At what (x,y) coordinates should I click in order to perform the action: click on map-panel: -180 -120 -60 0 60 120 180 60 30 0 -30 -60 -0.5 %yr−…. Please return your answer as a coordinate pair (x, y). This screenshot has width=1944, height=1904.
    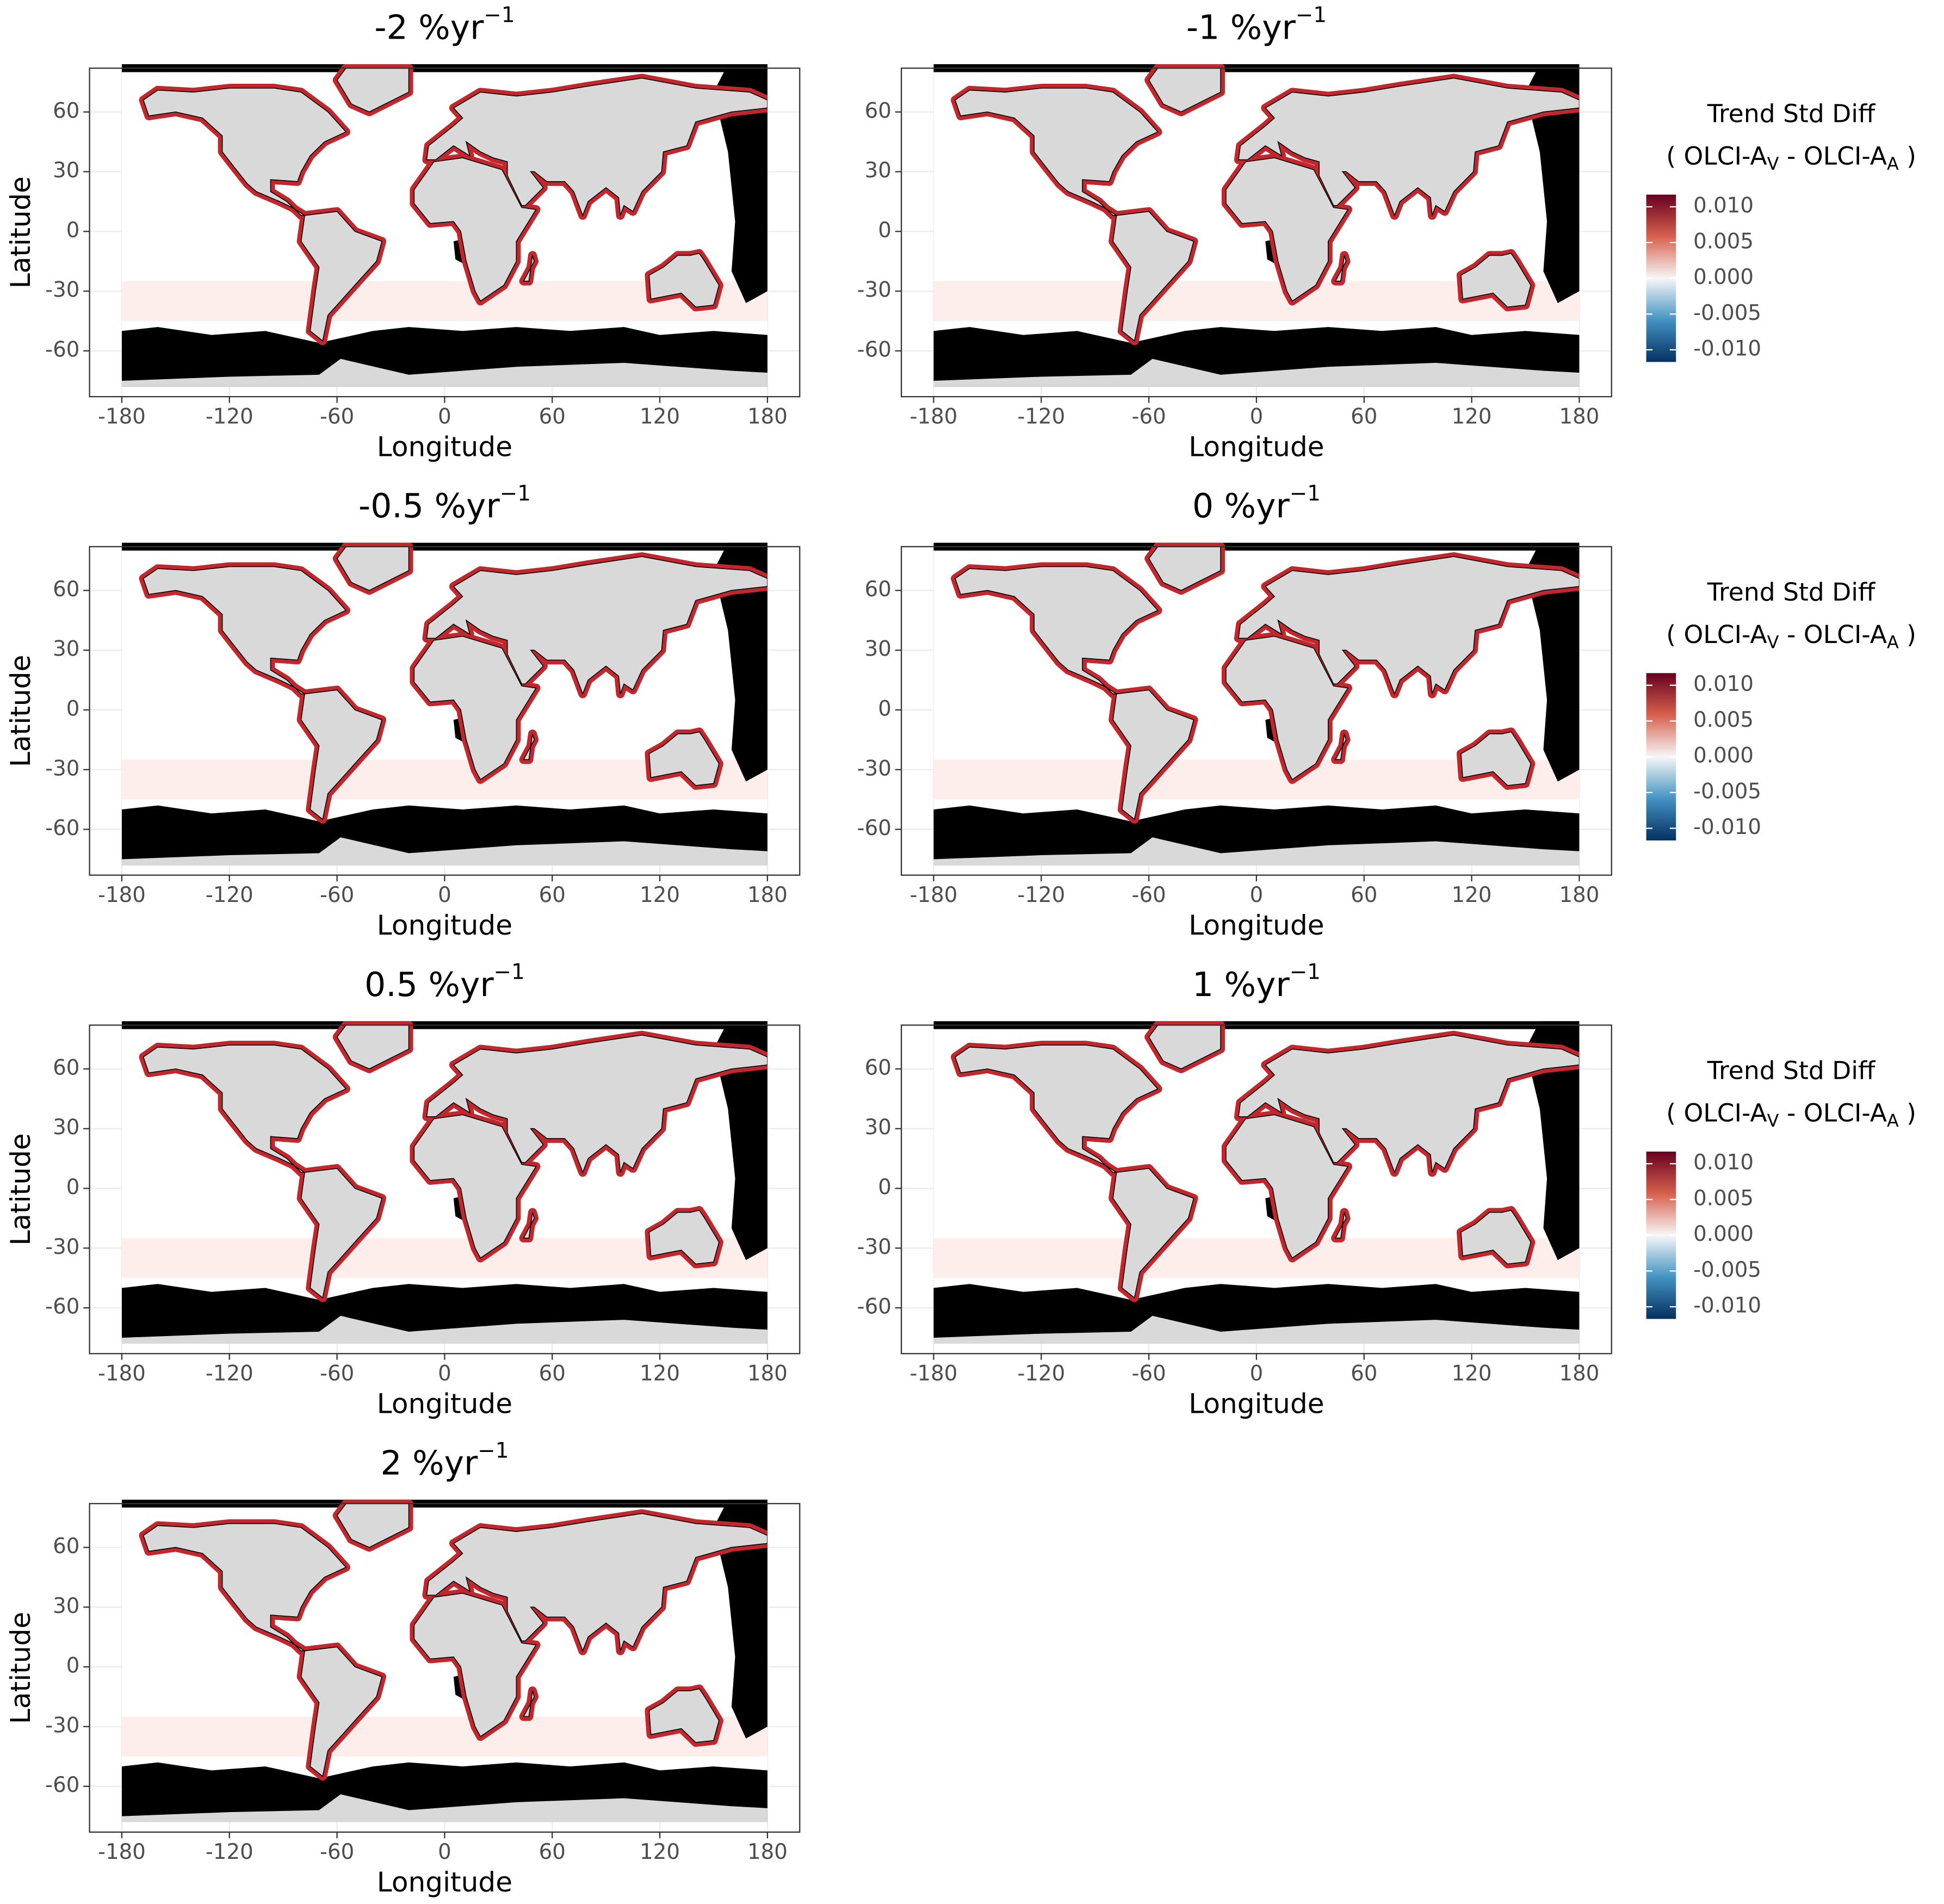
    Looking at the image, I should click on (402, 711).